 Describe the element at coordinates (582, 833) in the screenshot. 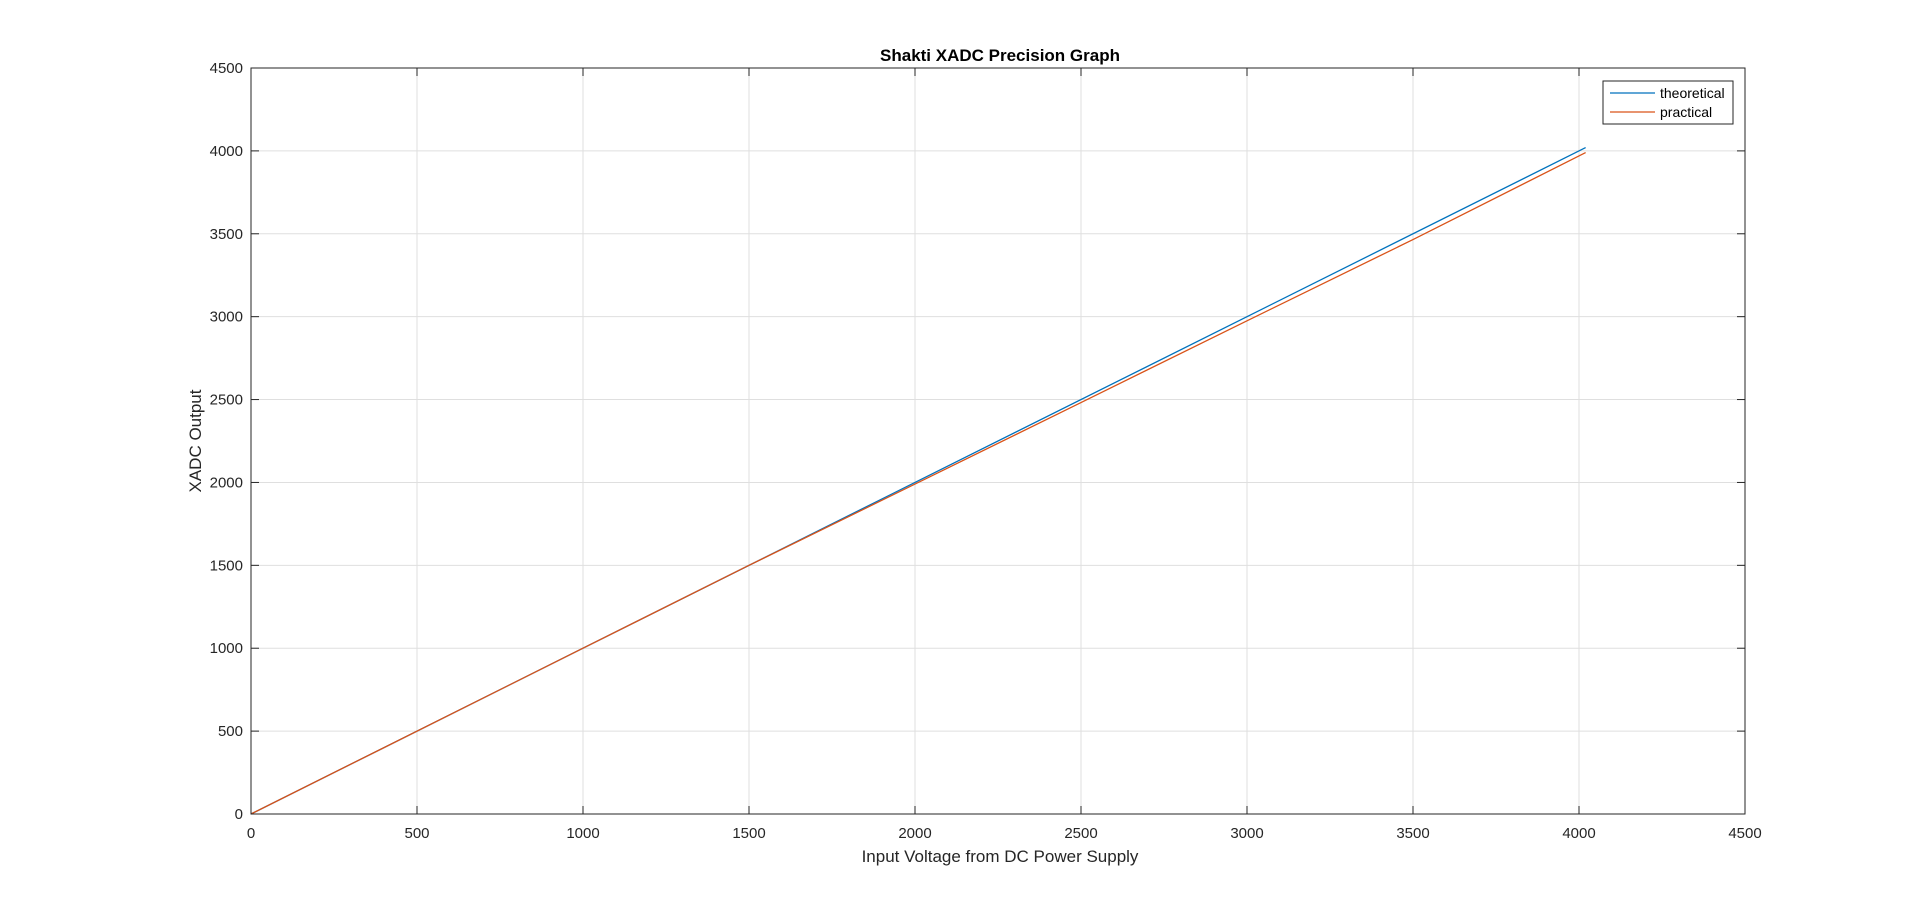

I see `x-tick-label: 1000` at that location.